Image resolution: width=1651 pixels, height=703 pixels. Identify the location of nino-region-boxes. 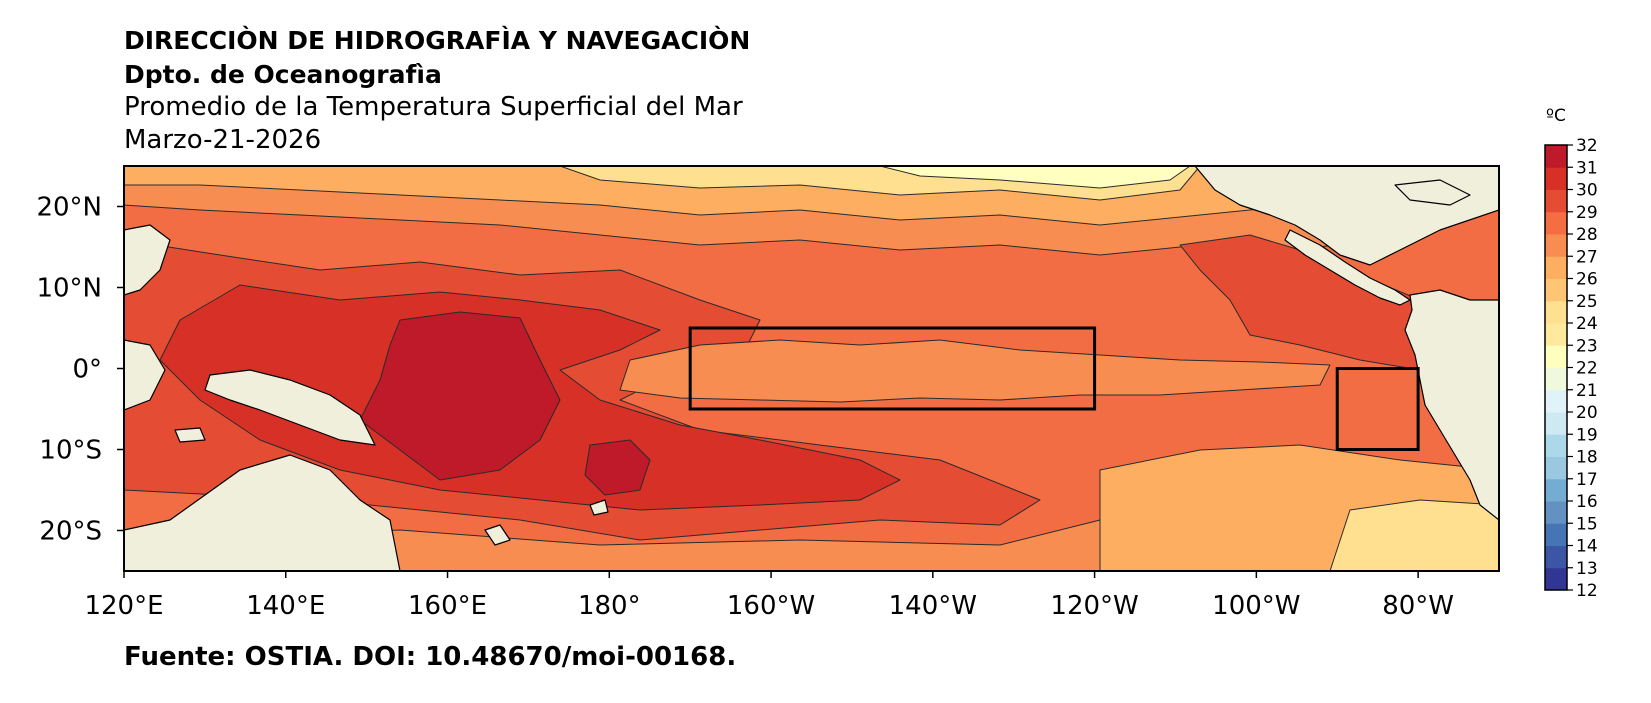
(1054, 388).